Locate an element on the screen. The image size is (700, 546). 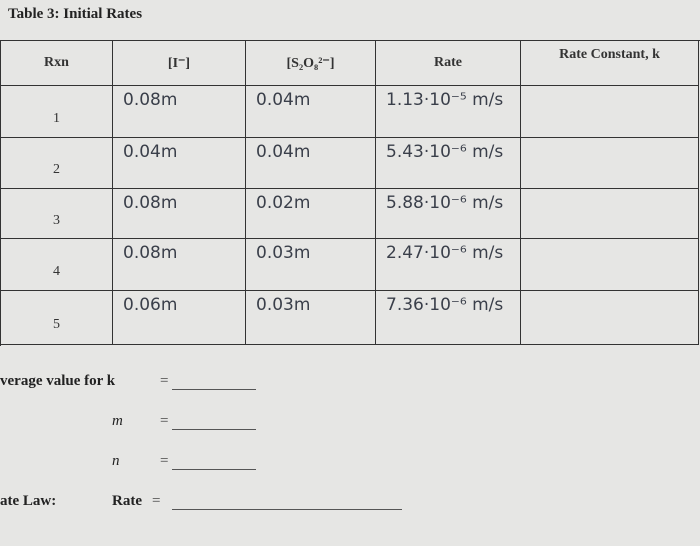
field-label: m is located at coordinates (117, 421).